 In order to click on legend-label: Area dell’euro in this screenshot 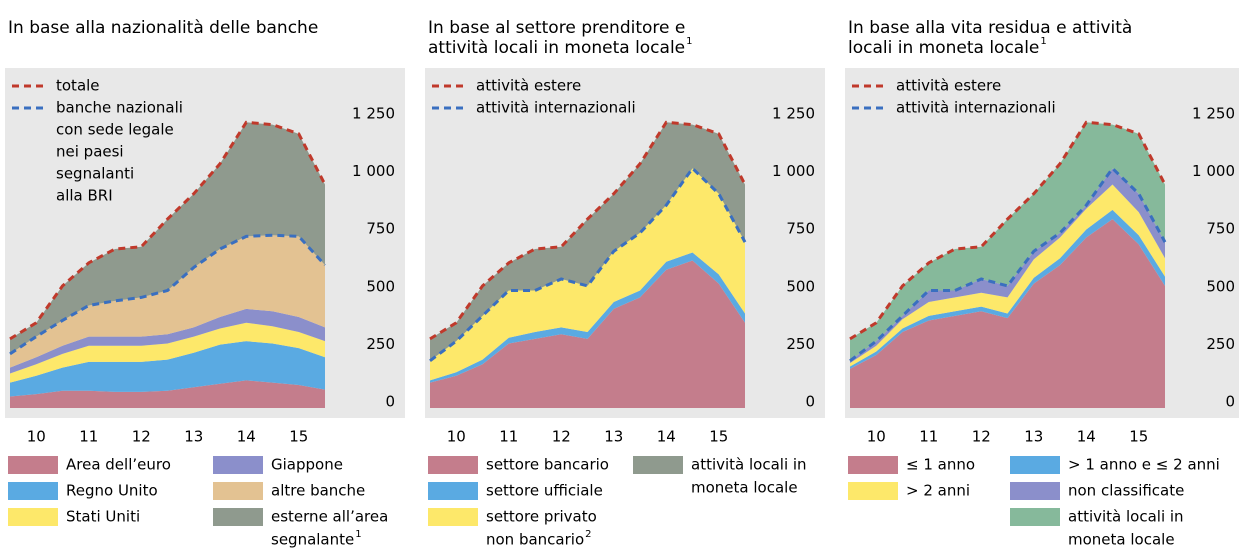, I will do `click(118, 465)`.